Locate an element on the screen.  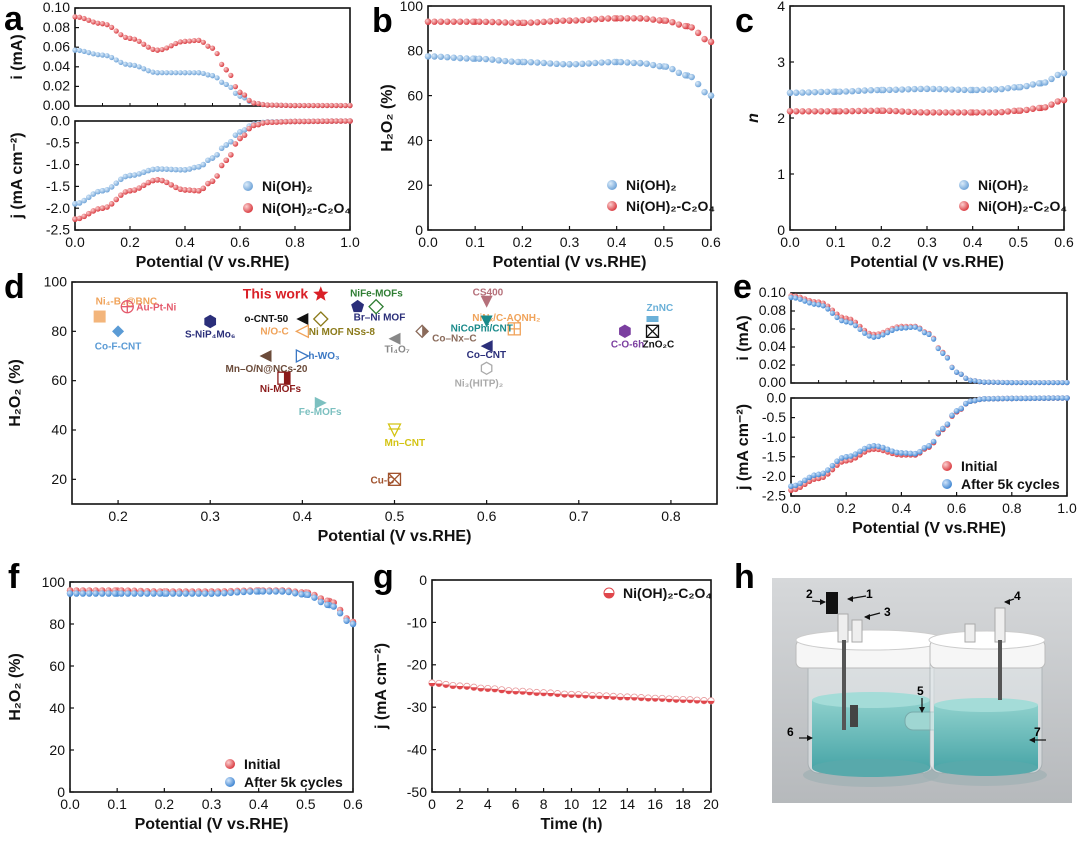
ytick-label: -1.5 is located at coordinates (58, 186).